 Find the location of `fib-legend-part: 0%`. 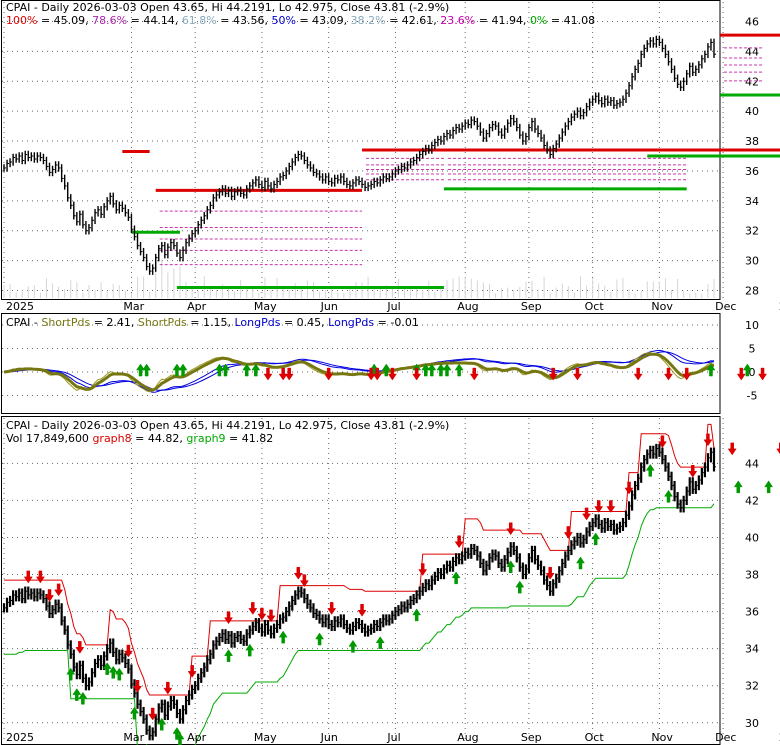

fib-legend-part: 0% is located at coordinates (538, 20).